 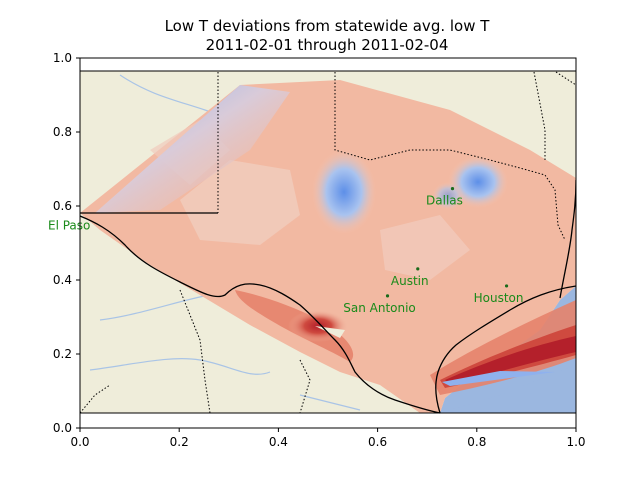 What do you see at coordinates (179, 442) in the screenshot?
I see `x-tick-label: 0.2` at bounding box center [179, 442].